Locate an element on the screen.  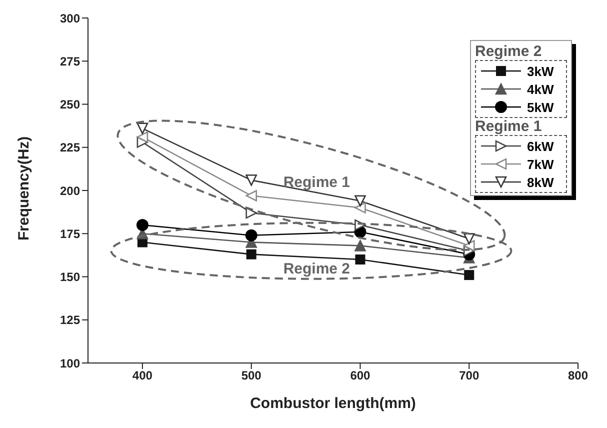
annotation: Regime 2 is located at coordinates (316, 269).